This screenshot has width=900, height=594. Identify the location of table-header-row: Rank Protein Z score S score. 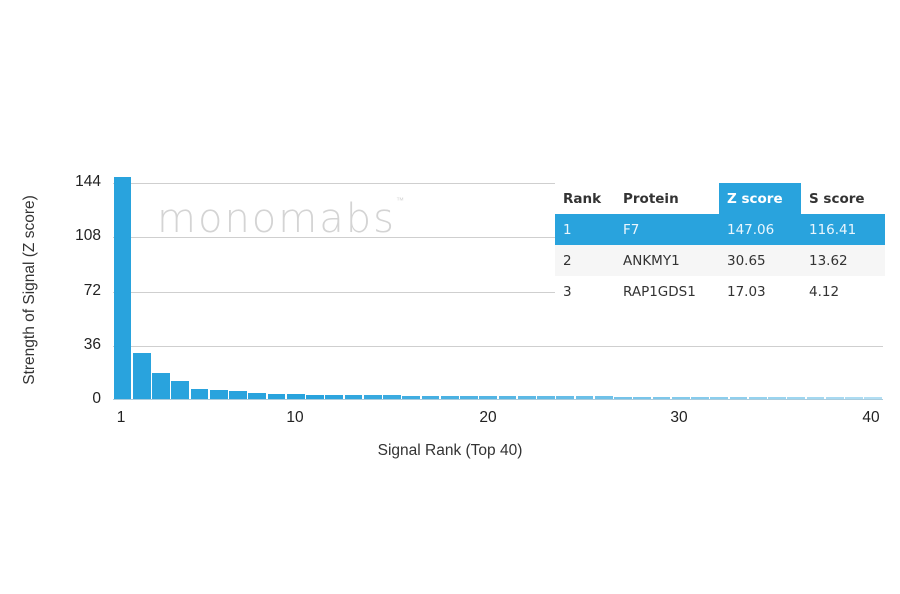
(720, 198).